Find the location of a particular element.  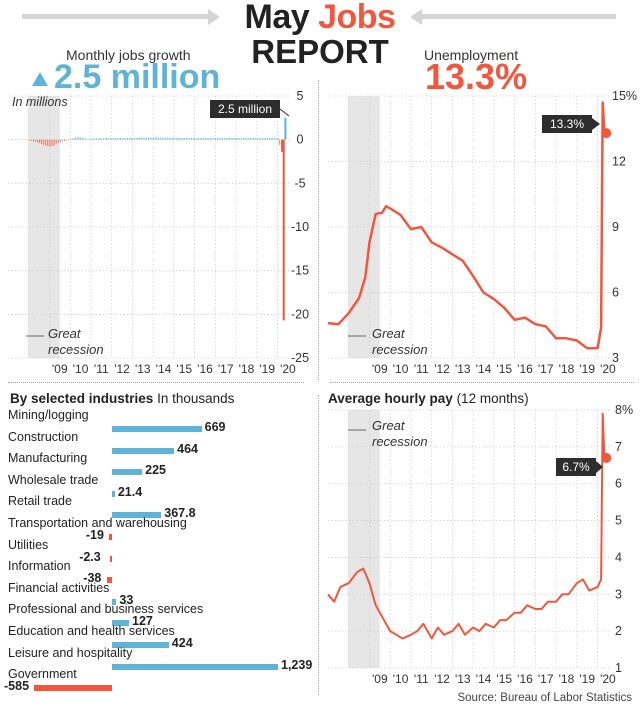

industry-label: Leisure and hospitality is located at coordinates (70, 652).